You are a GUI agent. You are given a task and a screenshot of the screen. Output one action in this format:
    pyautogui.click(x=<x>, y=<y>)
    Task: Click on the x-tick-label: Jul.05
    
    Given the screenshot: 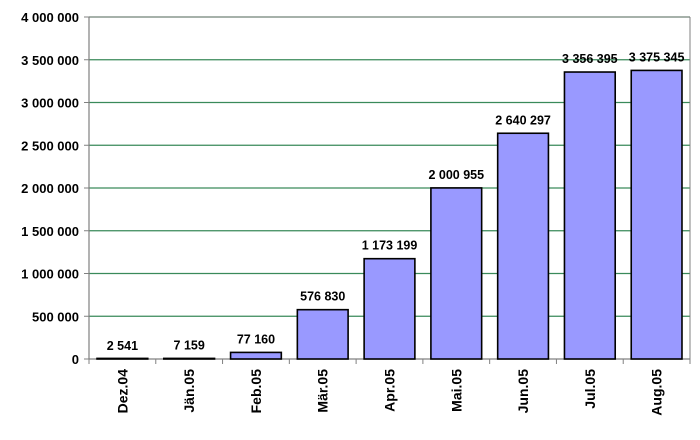 What is the action you would take?
    pyautogui.click(x=590, y=389)
    